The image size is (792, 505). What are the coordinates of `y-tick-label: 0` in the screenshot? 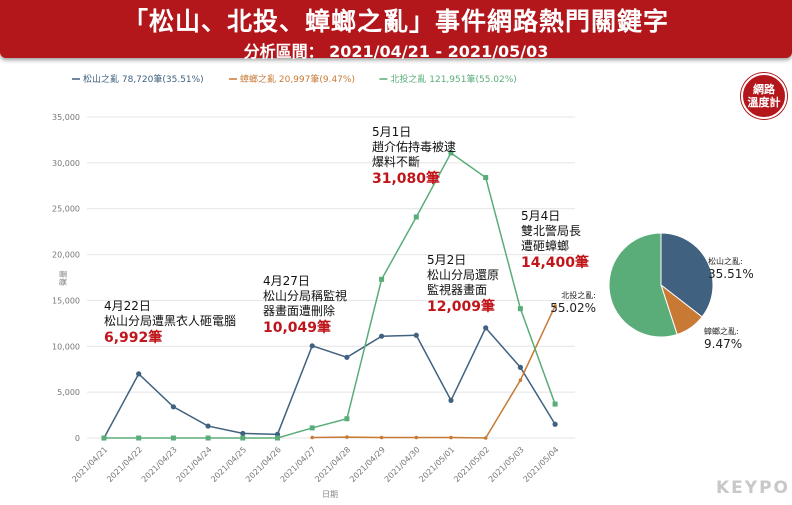 It's located at (77, 438).